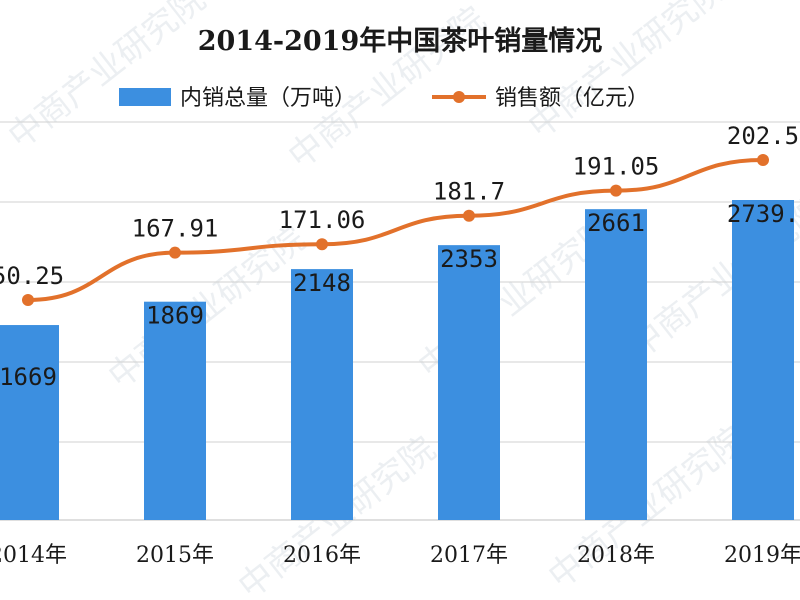  What do you see at coordinates (29, 422) in the screenshot?
I see `bar-2014年` at bounding box center [29, 422].